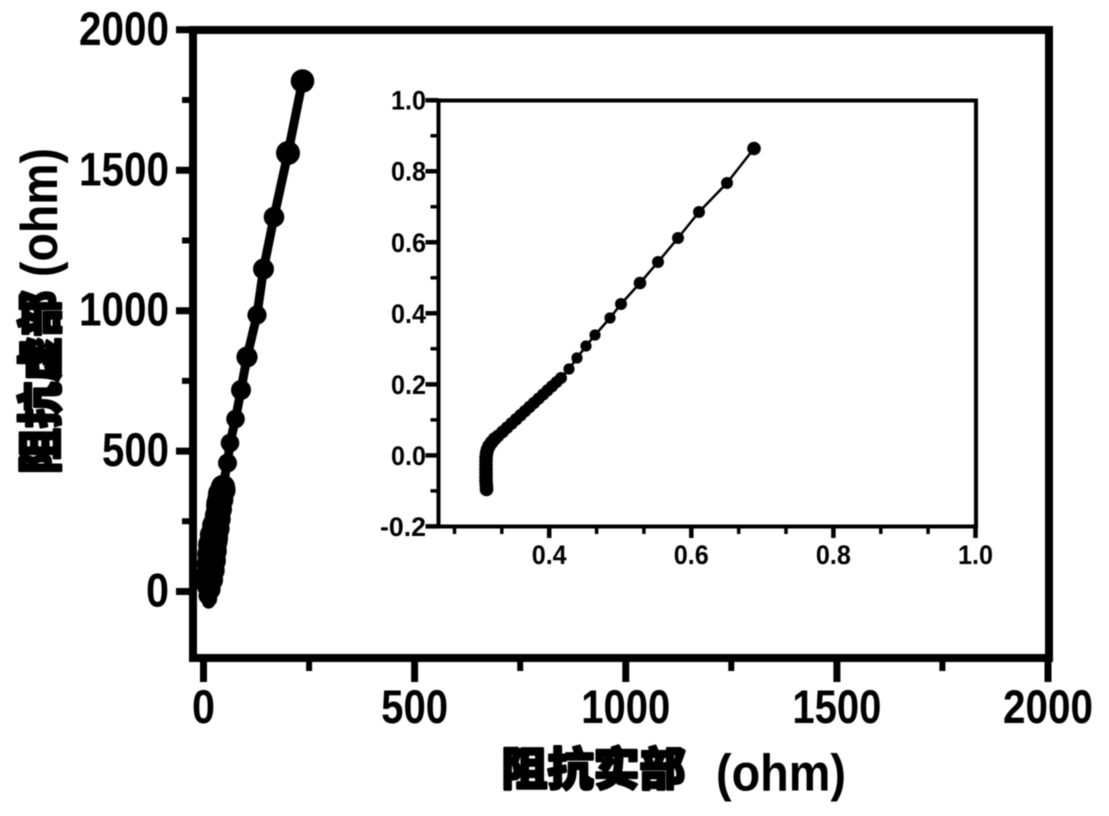 The height and width of the screenshot is (816, 1109). I want to click on svg-text: -0.2, so click(403, 527).